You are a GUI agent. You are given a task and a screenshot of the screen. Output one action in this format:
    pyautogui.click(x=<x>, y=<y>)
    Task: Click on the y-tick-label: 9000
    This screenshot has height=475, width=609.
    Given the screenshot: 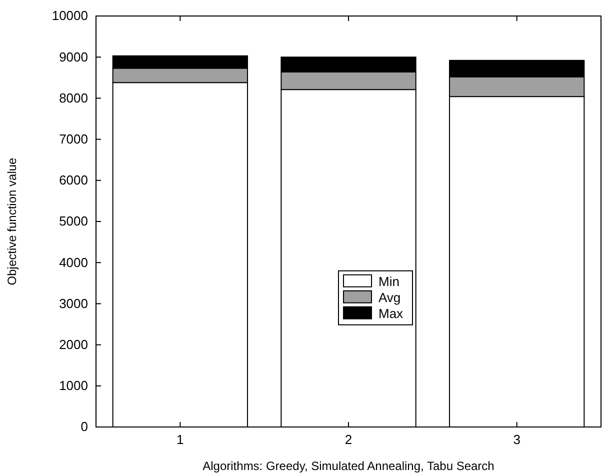 What is the action you would take?
    pyautogui.click(x=73, y=56)
    